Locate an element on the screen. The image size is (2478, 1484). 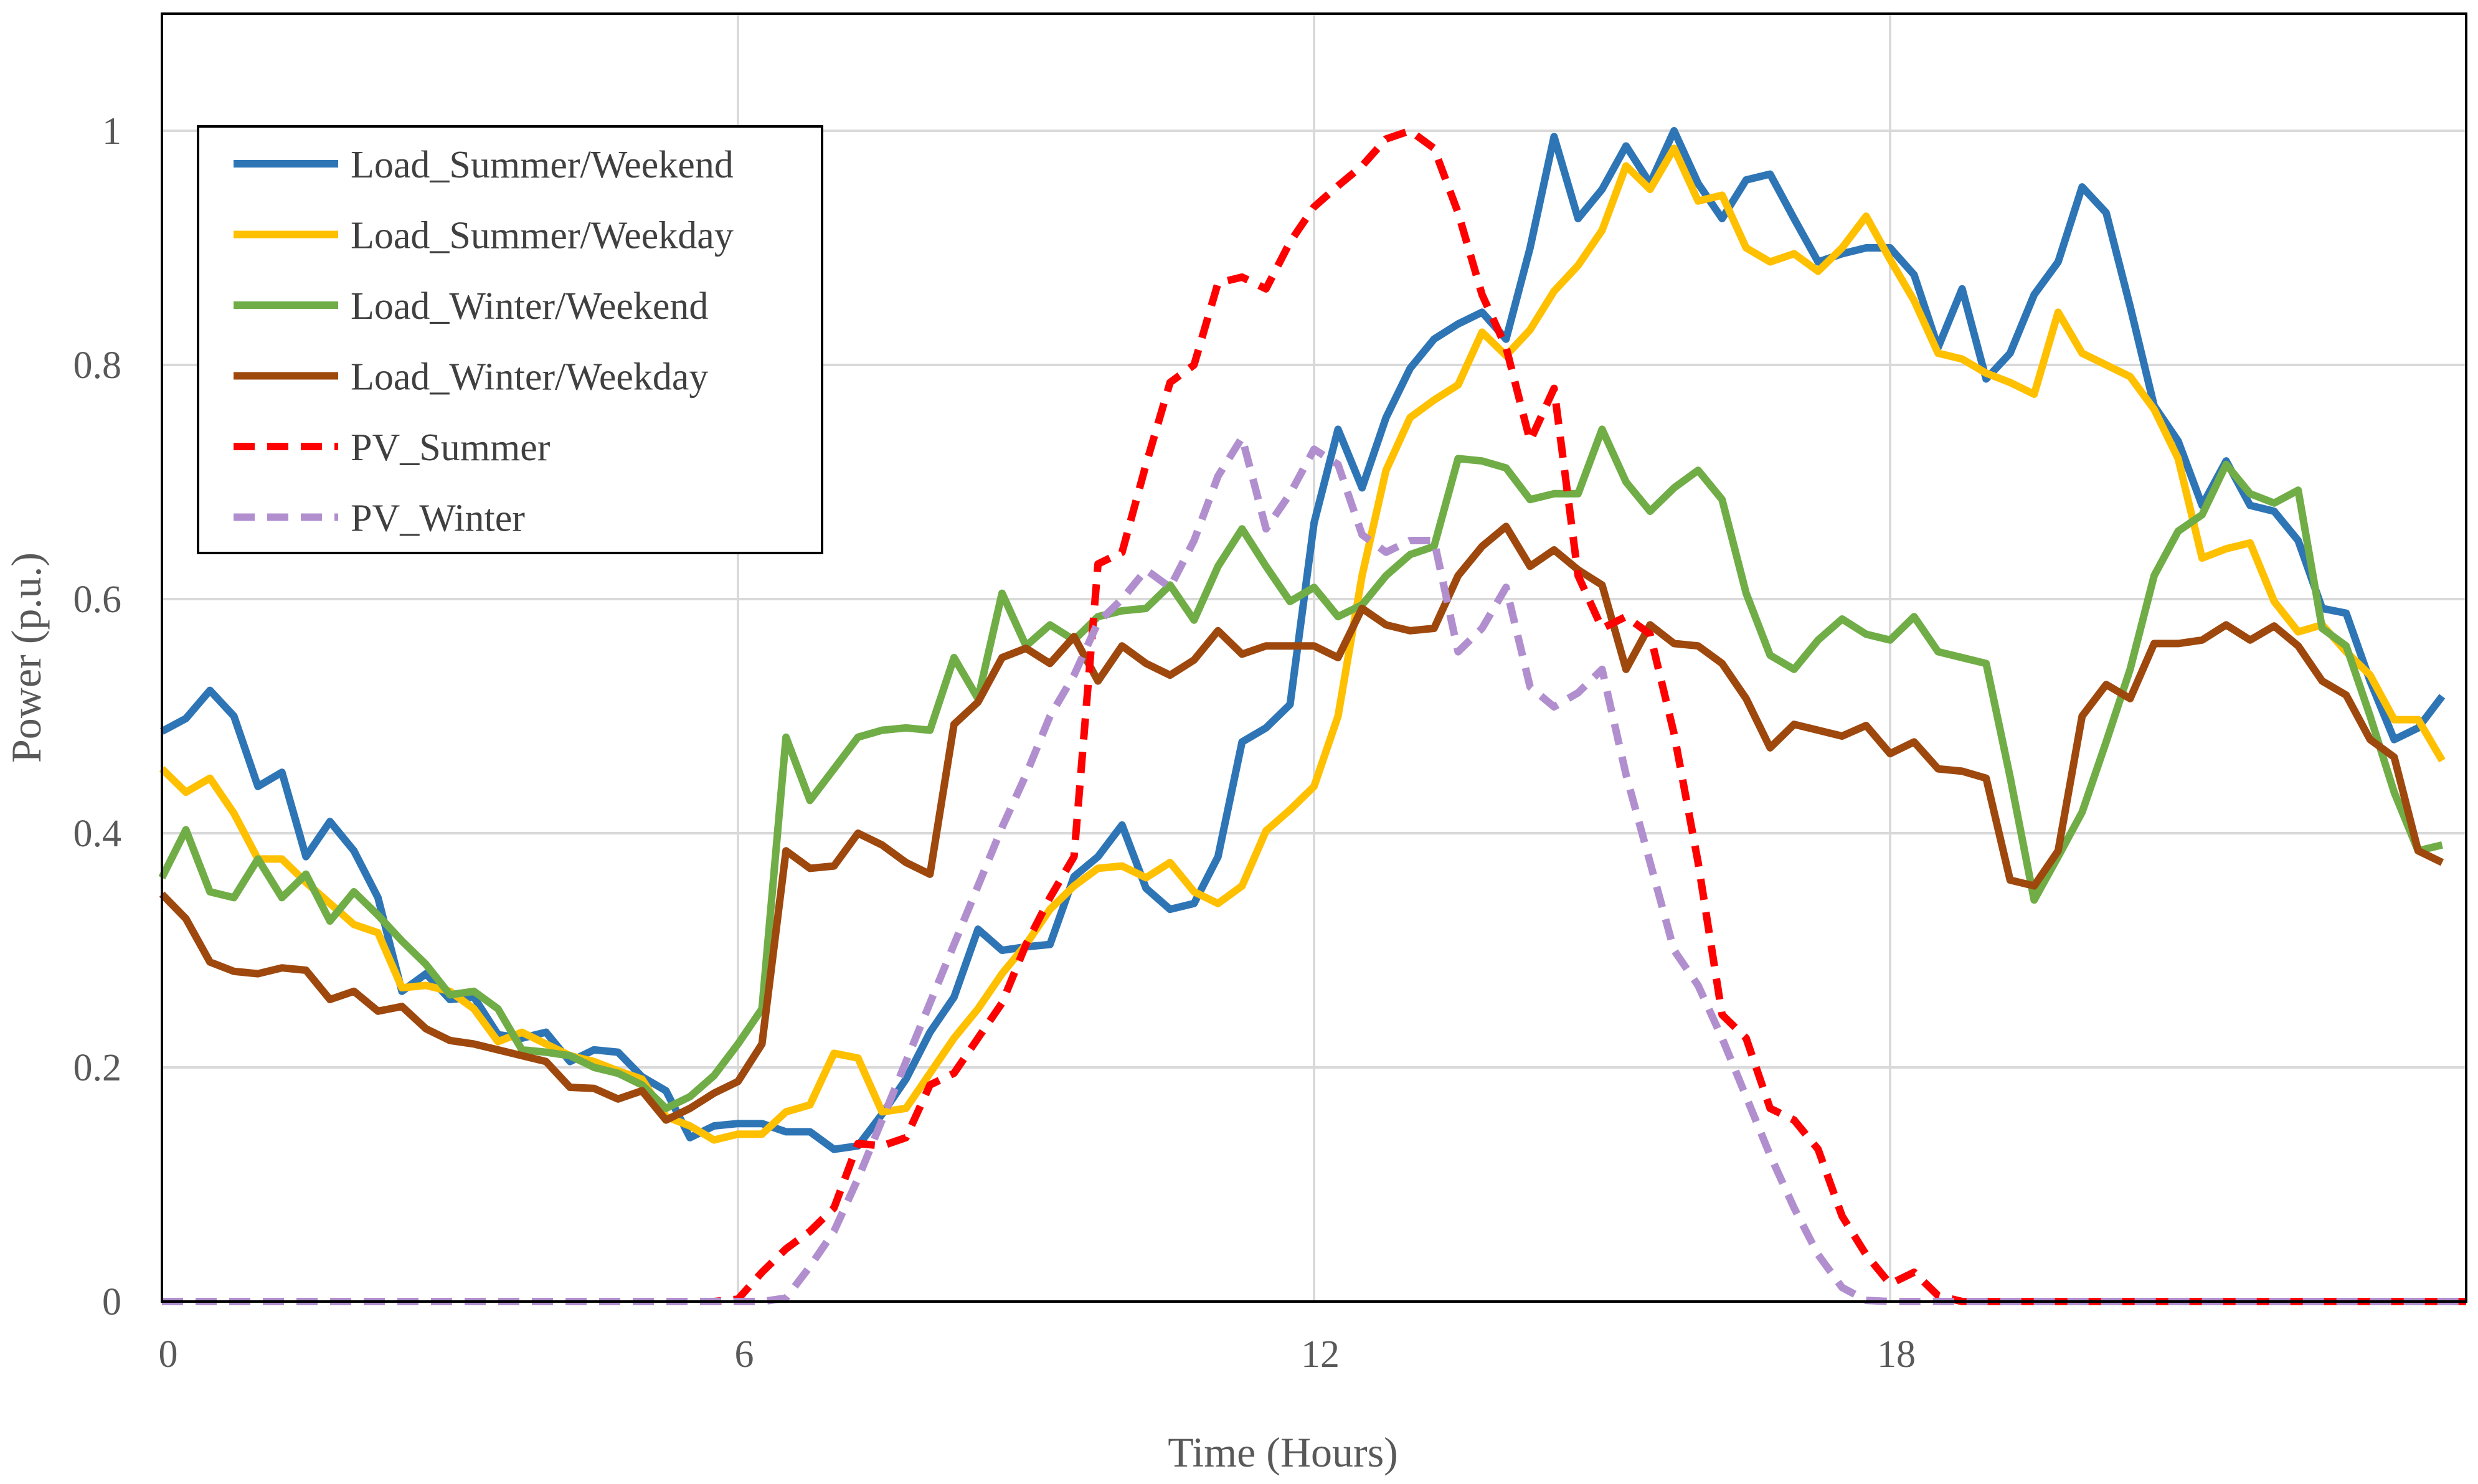
x-axis-title: Time (Hours) is located at coordinates (1283, 1452).